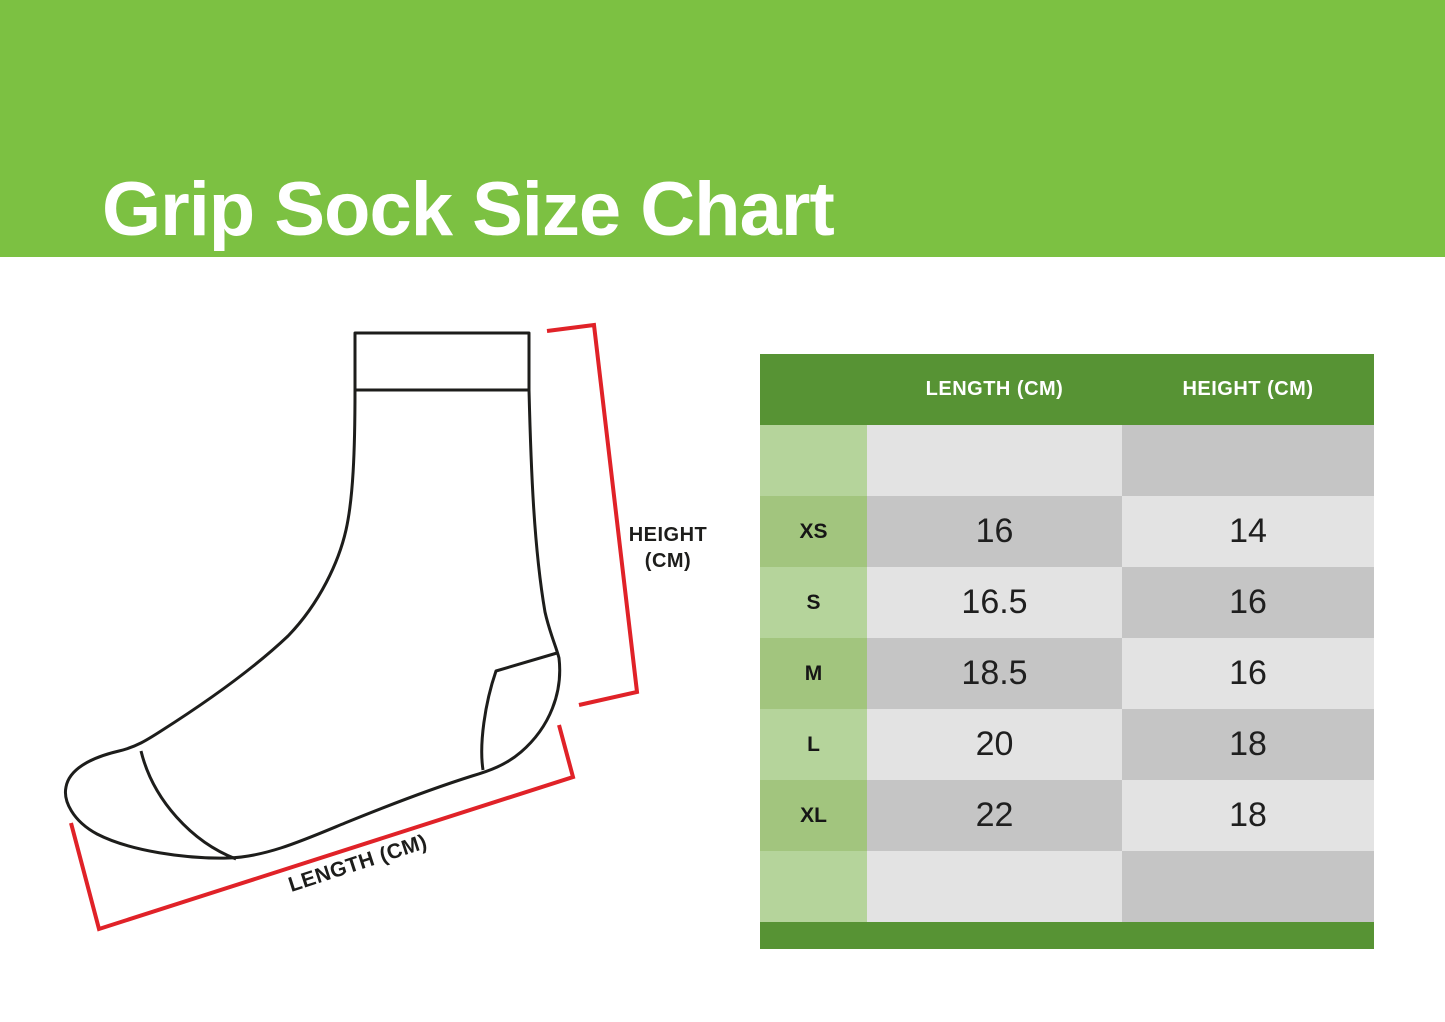  Describe the element at coordinates (1248, 815) in the screenshot. I see `table-cell-height-xl: 18` at that location.